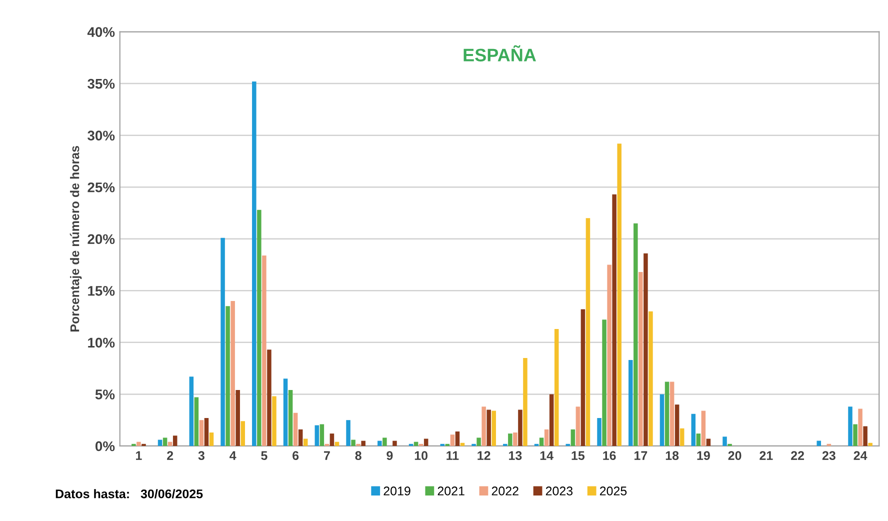 The width and height of the screenshot is (888, 521). I want to click on y-tick-label: 15%, so click(101, 291).